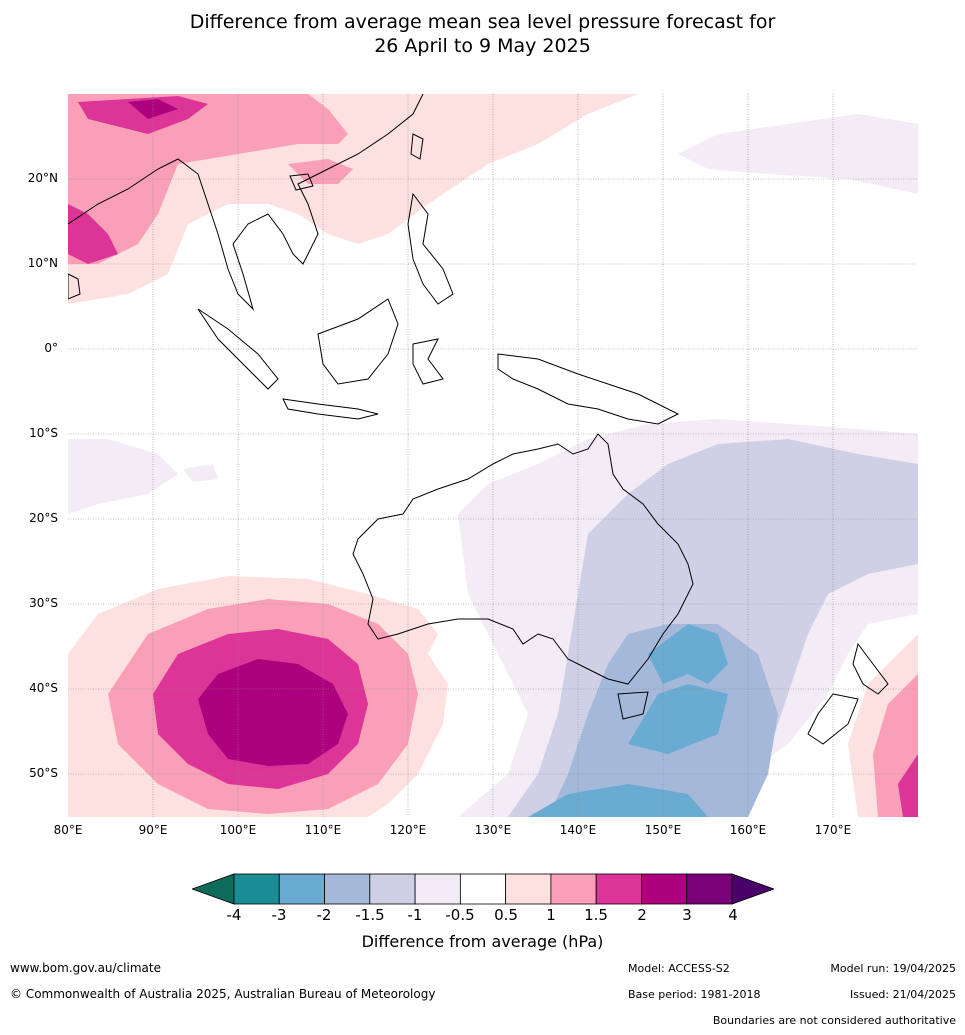  Describe the element at coordinates (578, 830) in the screenshot. I see `lon-label-140e: 140°E` at that location.